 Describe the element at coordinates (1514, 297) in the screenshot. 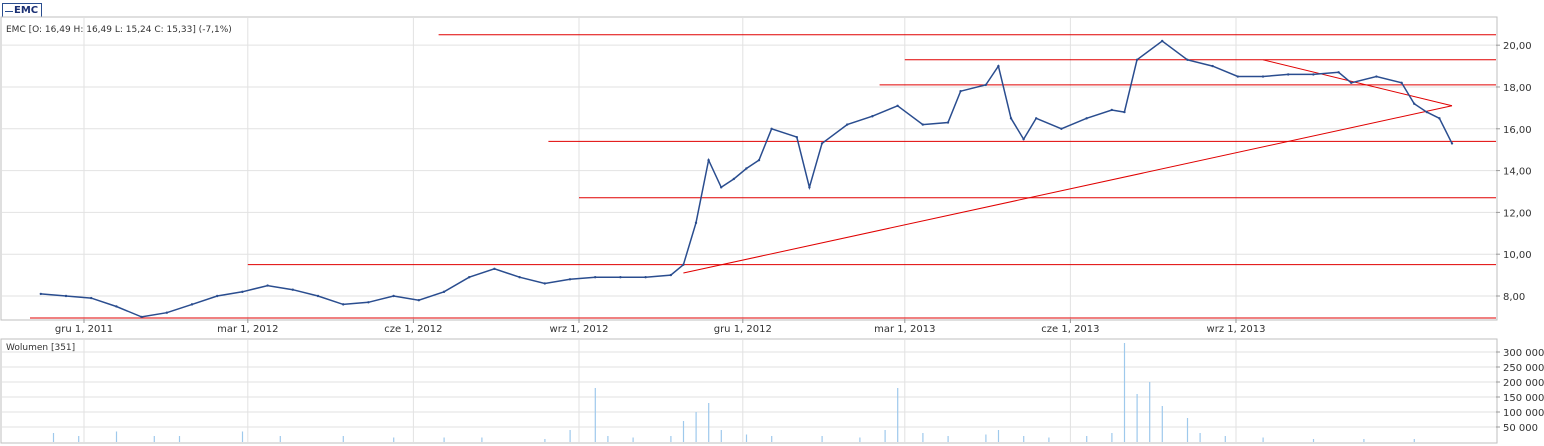

I see `price-y-tick-label: 8,00` at that location.